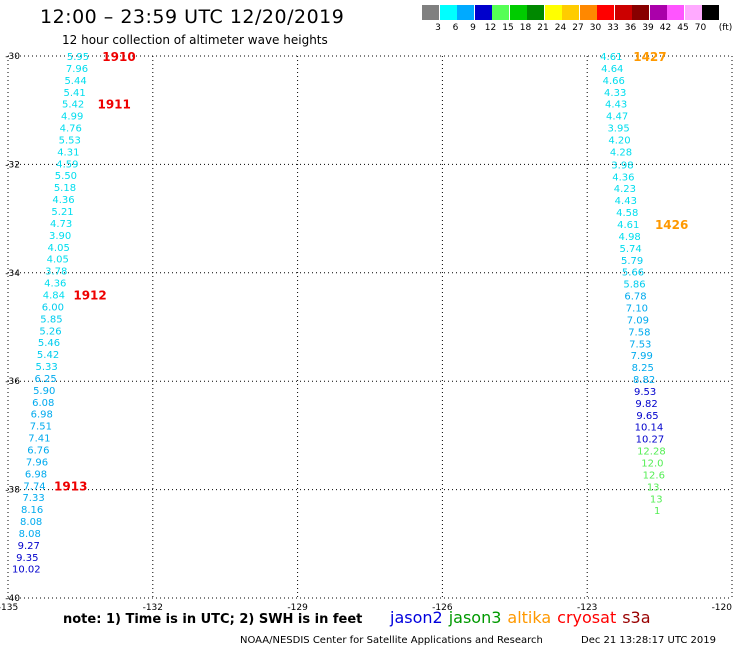 This screenshot has height=650, width=740. What do you see at coordinates (631, 249) in the screenshot?
I see `wave-height-value: 5.74` at bounding box center [631, 249].